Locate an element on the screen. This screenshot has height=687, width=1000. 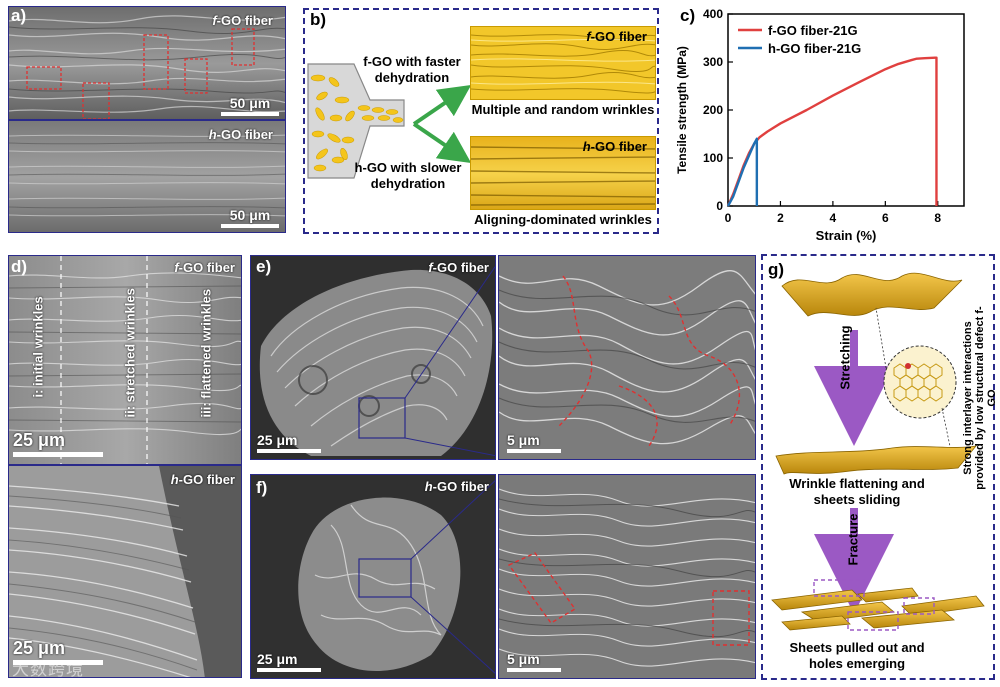
panel-b-frame is located at coordinates (481, 121).